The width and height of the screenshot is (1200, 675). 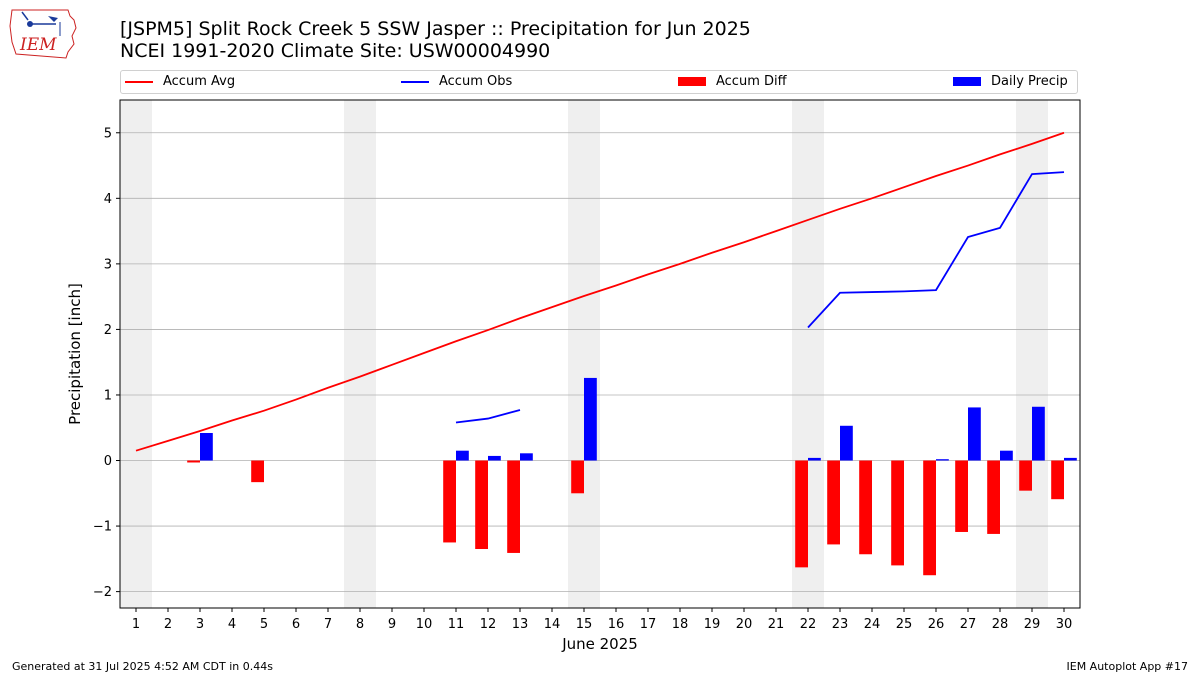 I want to click on x-tick-label: 12, so click(x=488, y=624).